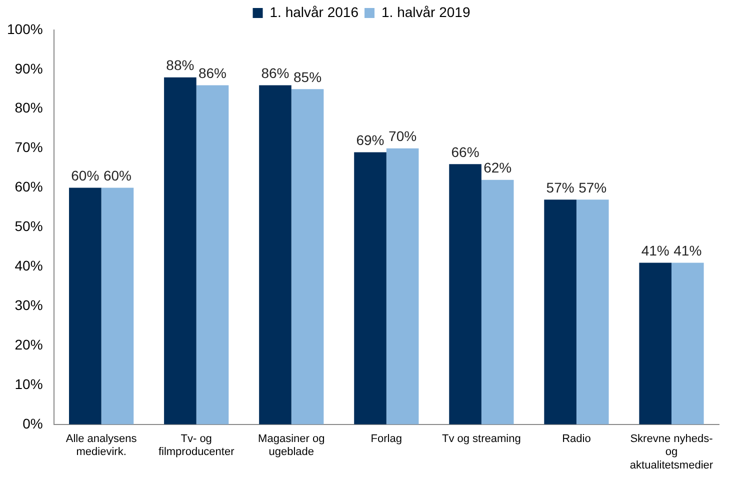 The width and height of the screenshot is (729, 479). Describe the element at coordinates (672, 452) in the screenshot. I see `x-tick-label: Skrevne nyheds- og aktualitetsmedier` at that location.